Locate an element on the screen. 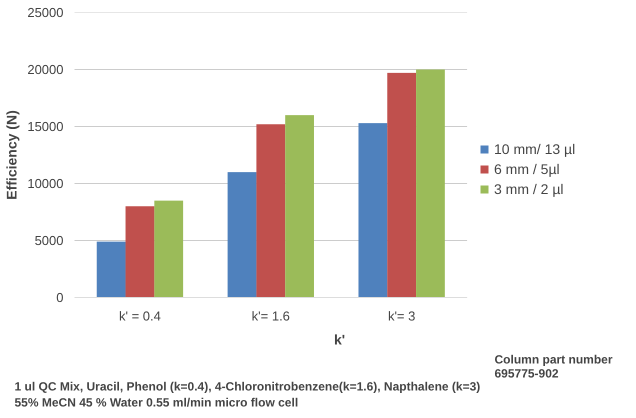 The image size is (636, 418). legend-label: 6 mm / 5µl is located at coordinates (527, 169).